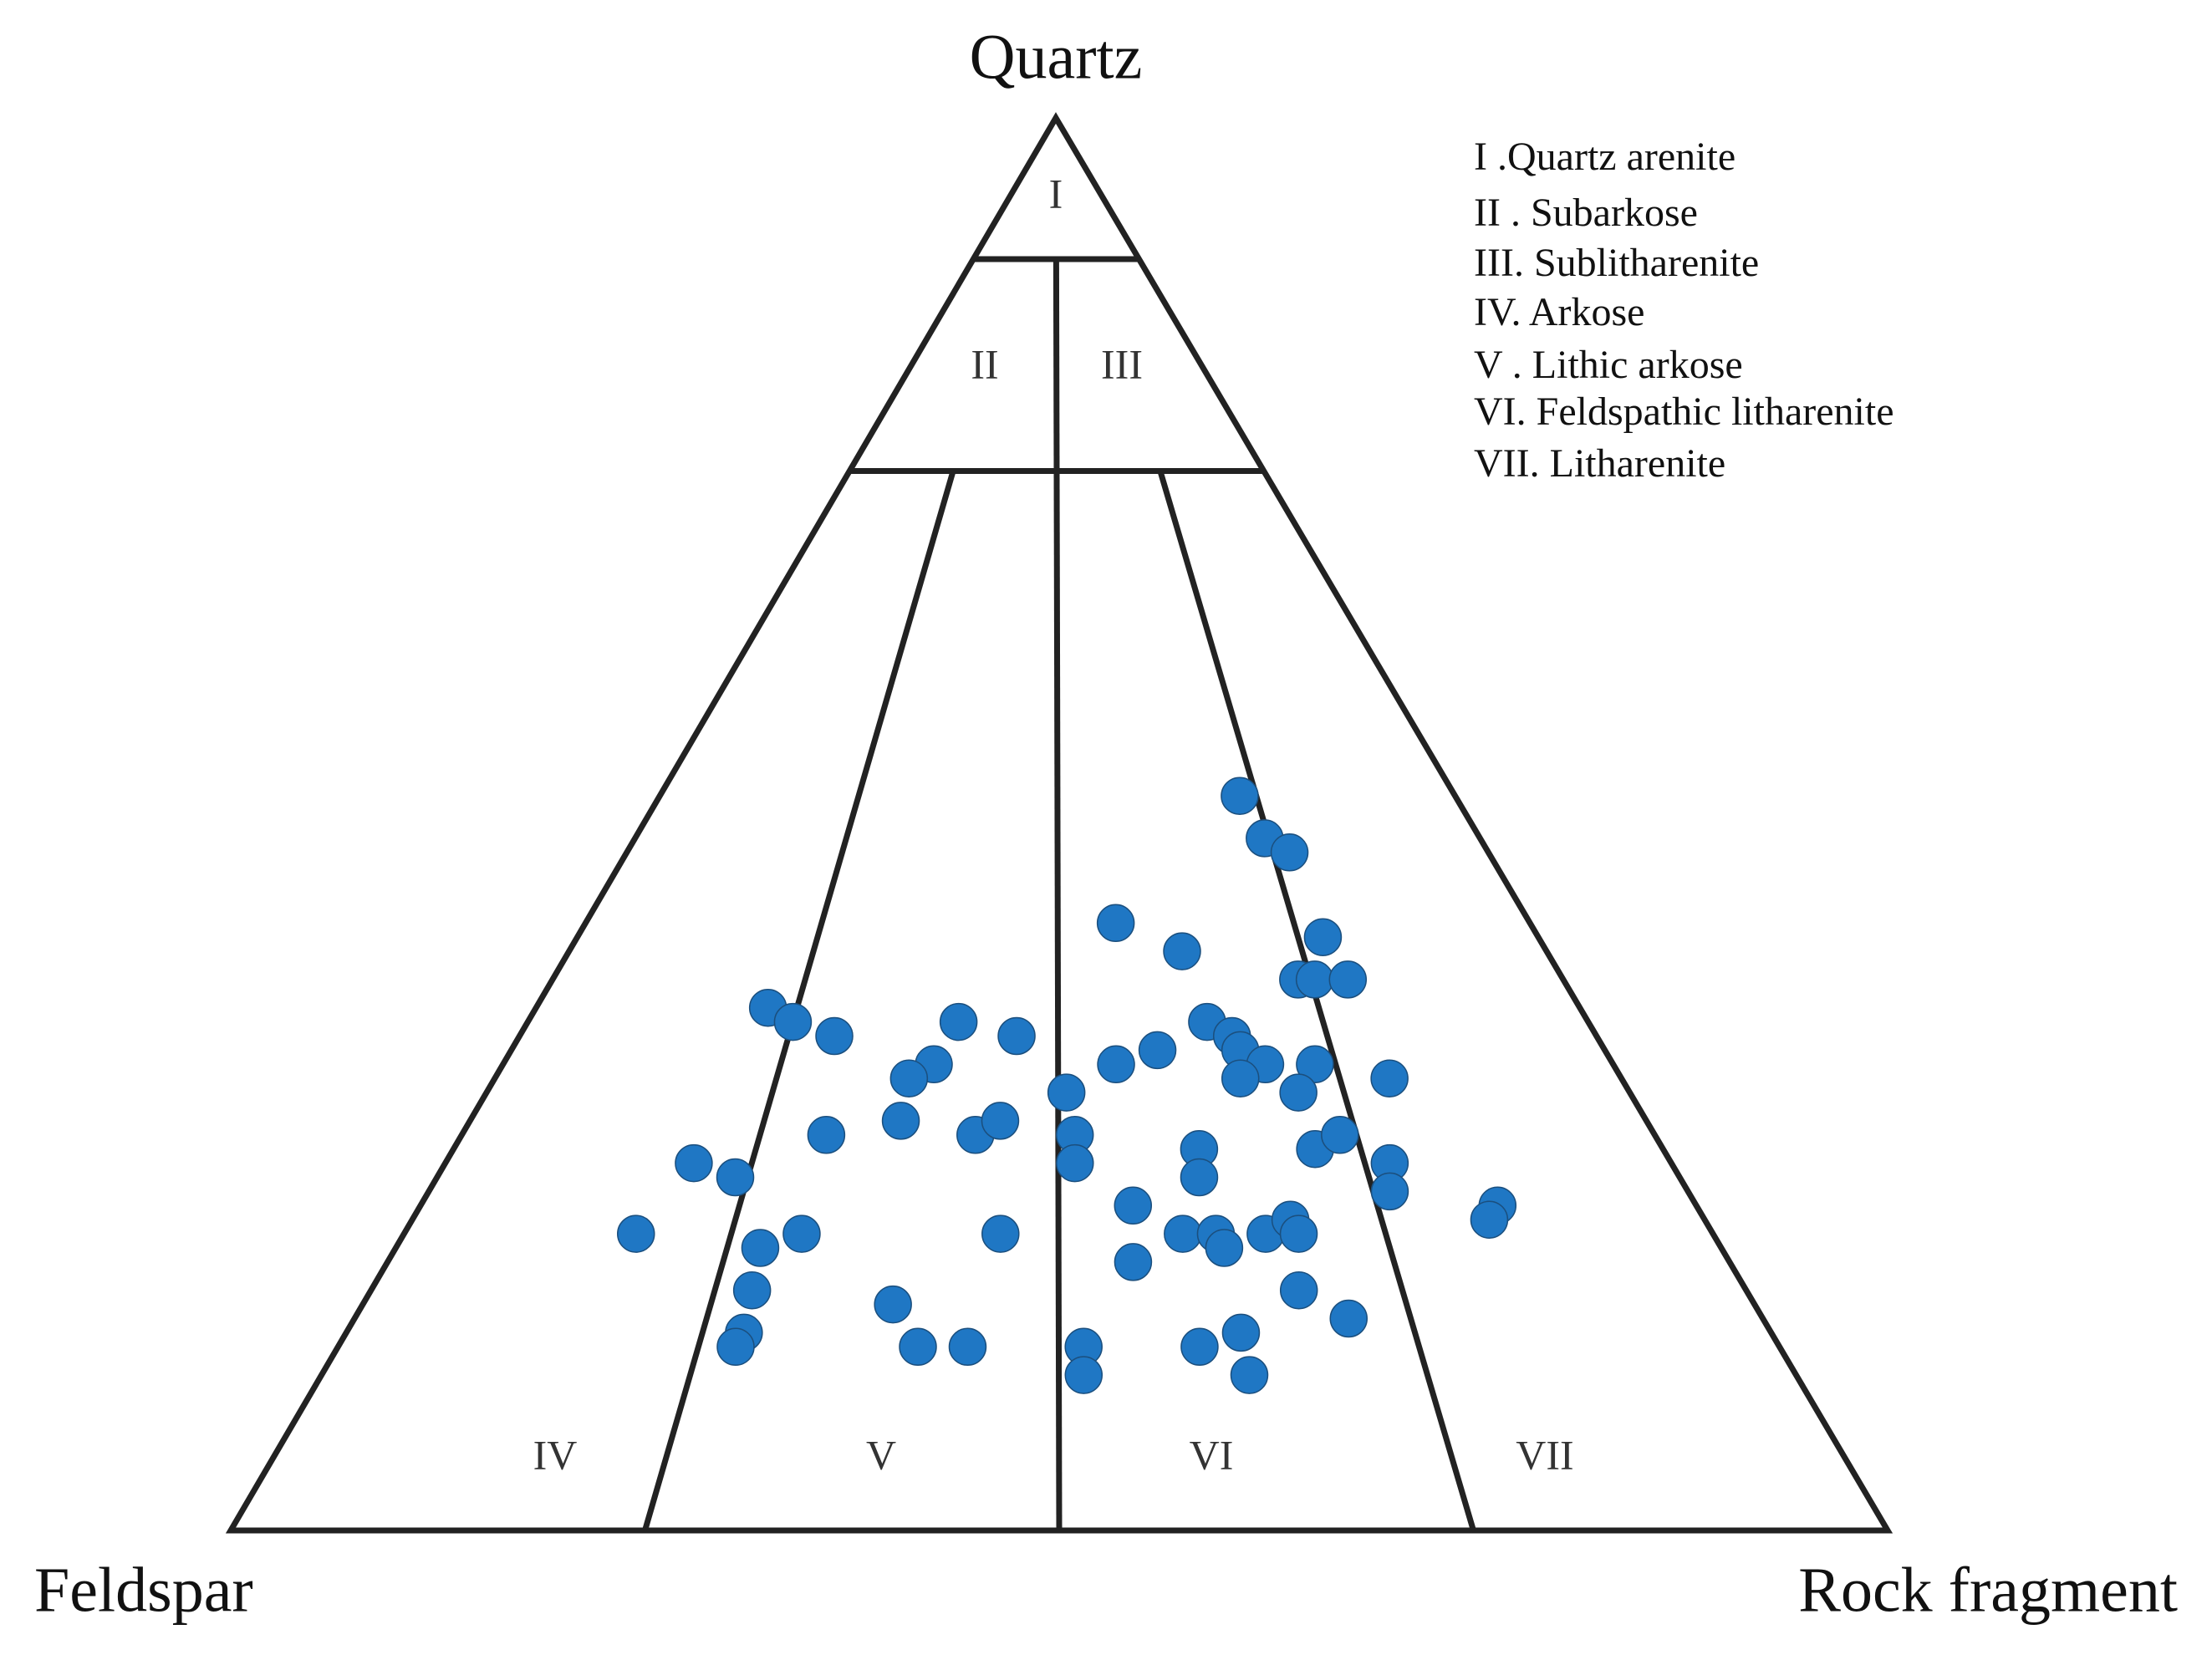  Describe the element at coordinates (555, 1454) in the screenshot. I see `region-label: IV` at that location.